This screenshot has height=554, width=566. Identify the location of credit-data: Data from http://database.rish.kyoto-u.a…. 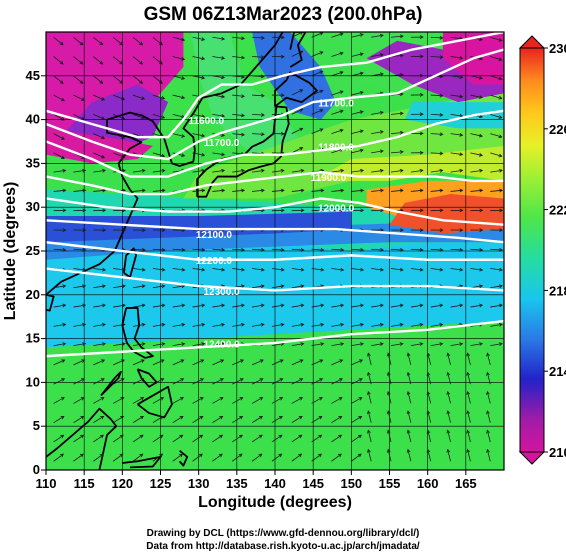
(283, 546).